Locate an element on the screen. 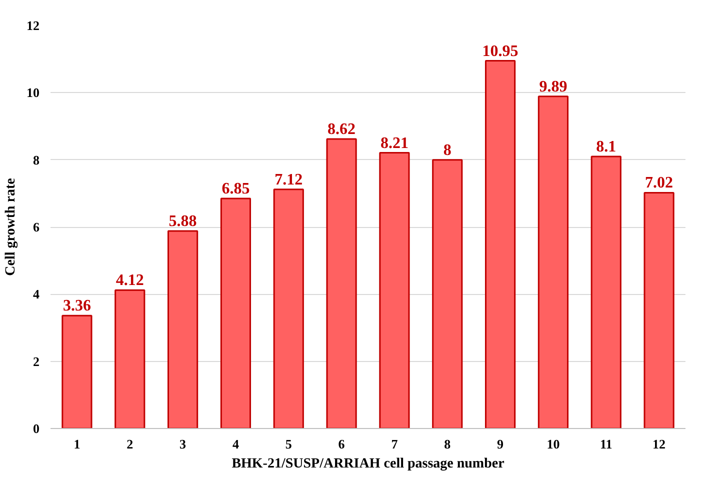 This screenshot has height=479, width=720. data-label: 7.12 is located at coordinates (288, 179).